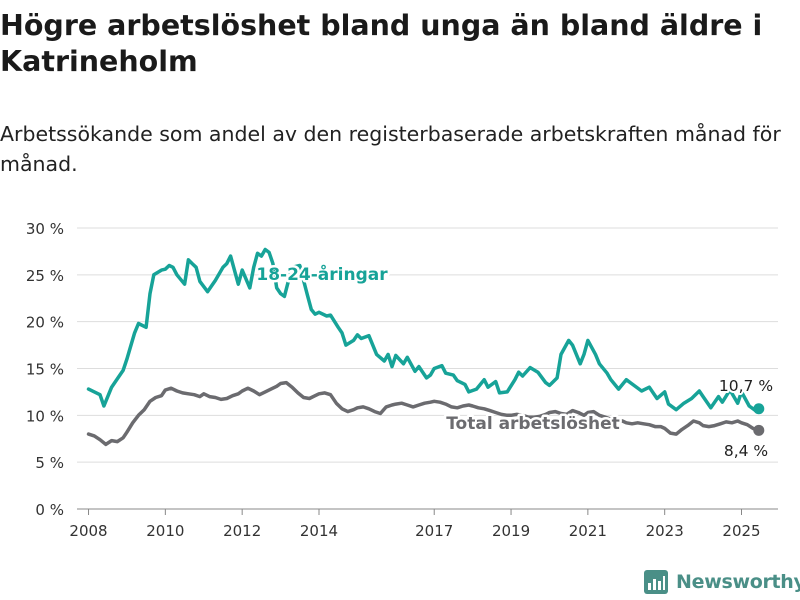 The height and width of the screenshot is (600, 800). I want to click on x-tick-label: 2014, so click(319, 531).